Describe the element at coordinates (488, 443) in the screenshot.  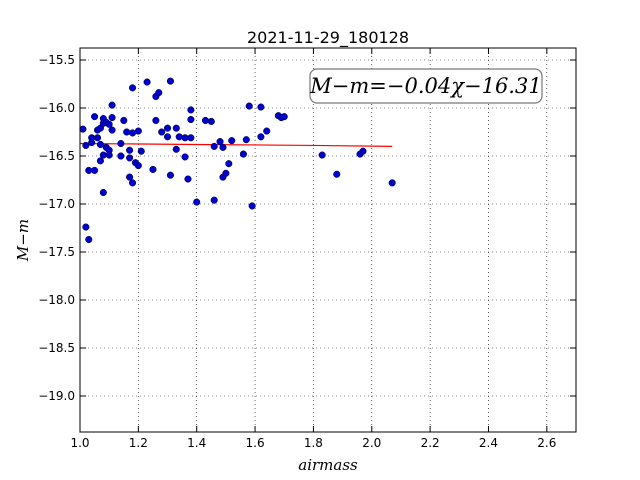
I see `x-tick-label: 2.4` at that location.